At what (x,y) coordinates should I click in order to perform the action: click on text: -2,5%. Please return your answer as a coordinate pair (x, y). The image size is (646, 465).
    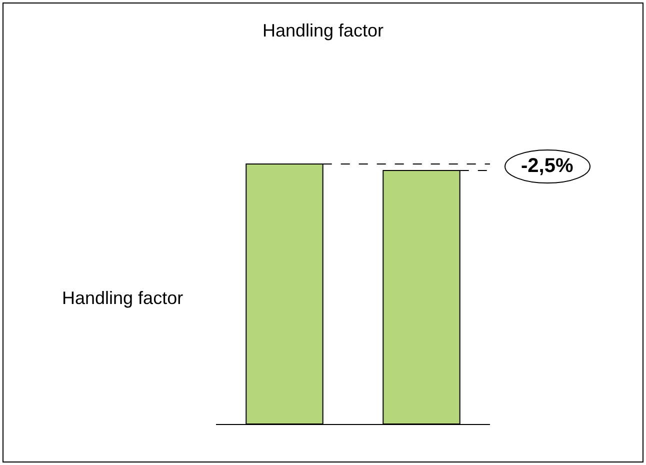
    Looking at the image, I should click on (547, 166).